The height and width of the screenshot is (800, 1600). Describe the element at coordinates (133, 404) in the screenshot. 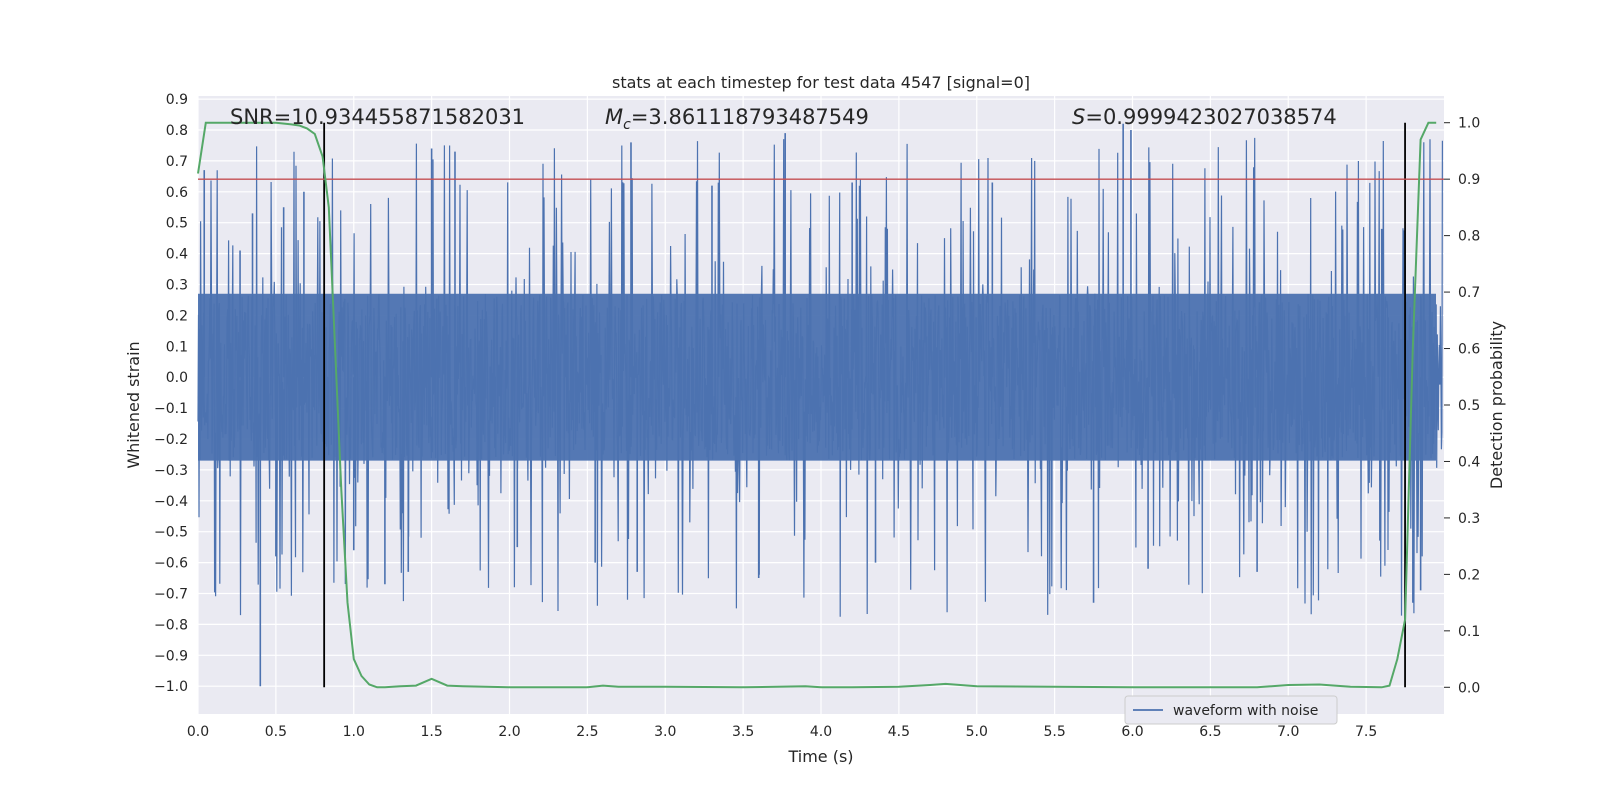

I see `y-axis-label: Whitened strain` at that location.